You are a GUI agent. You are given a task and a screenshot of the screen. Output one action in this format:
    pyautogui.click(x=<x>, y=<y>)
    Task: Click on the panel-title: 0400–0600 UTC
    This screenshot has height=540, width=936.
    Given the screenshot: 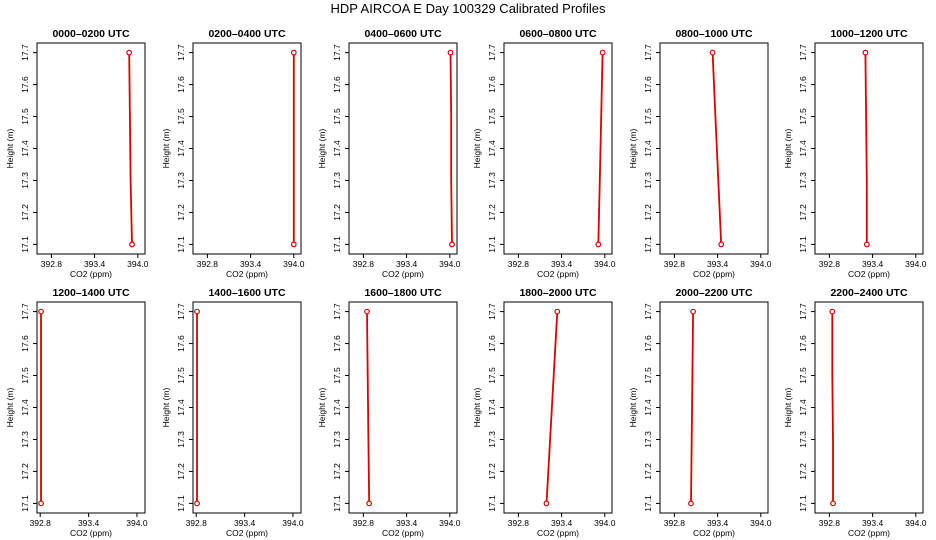 What is the action you would take?
    pyautogui.click(x=402, y=34)
    